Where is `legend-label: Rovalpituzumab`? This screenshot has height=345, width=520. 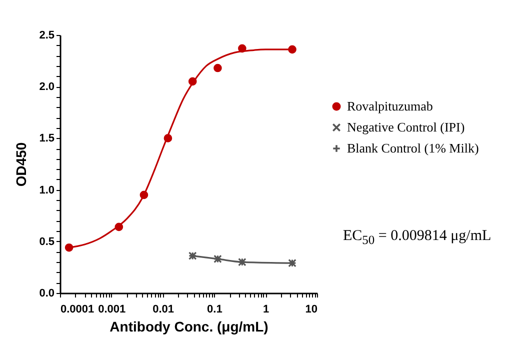 legend-label: Rovalpituzumab is located at coordinates (390, 106).